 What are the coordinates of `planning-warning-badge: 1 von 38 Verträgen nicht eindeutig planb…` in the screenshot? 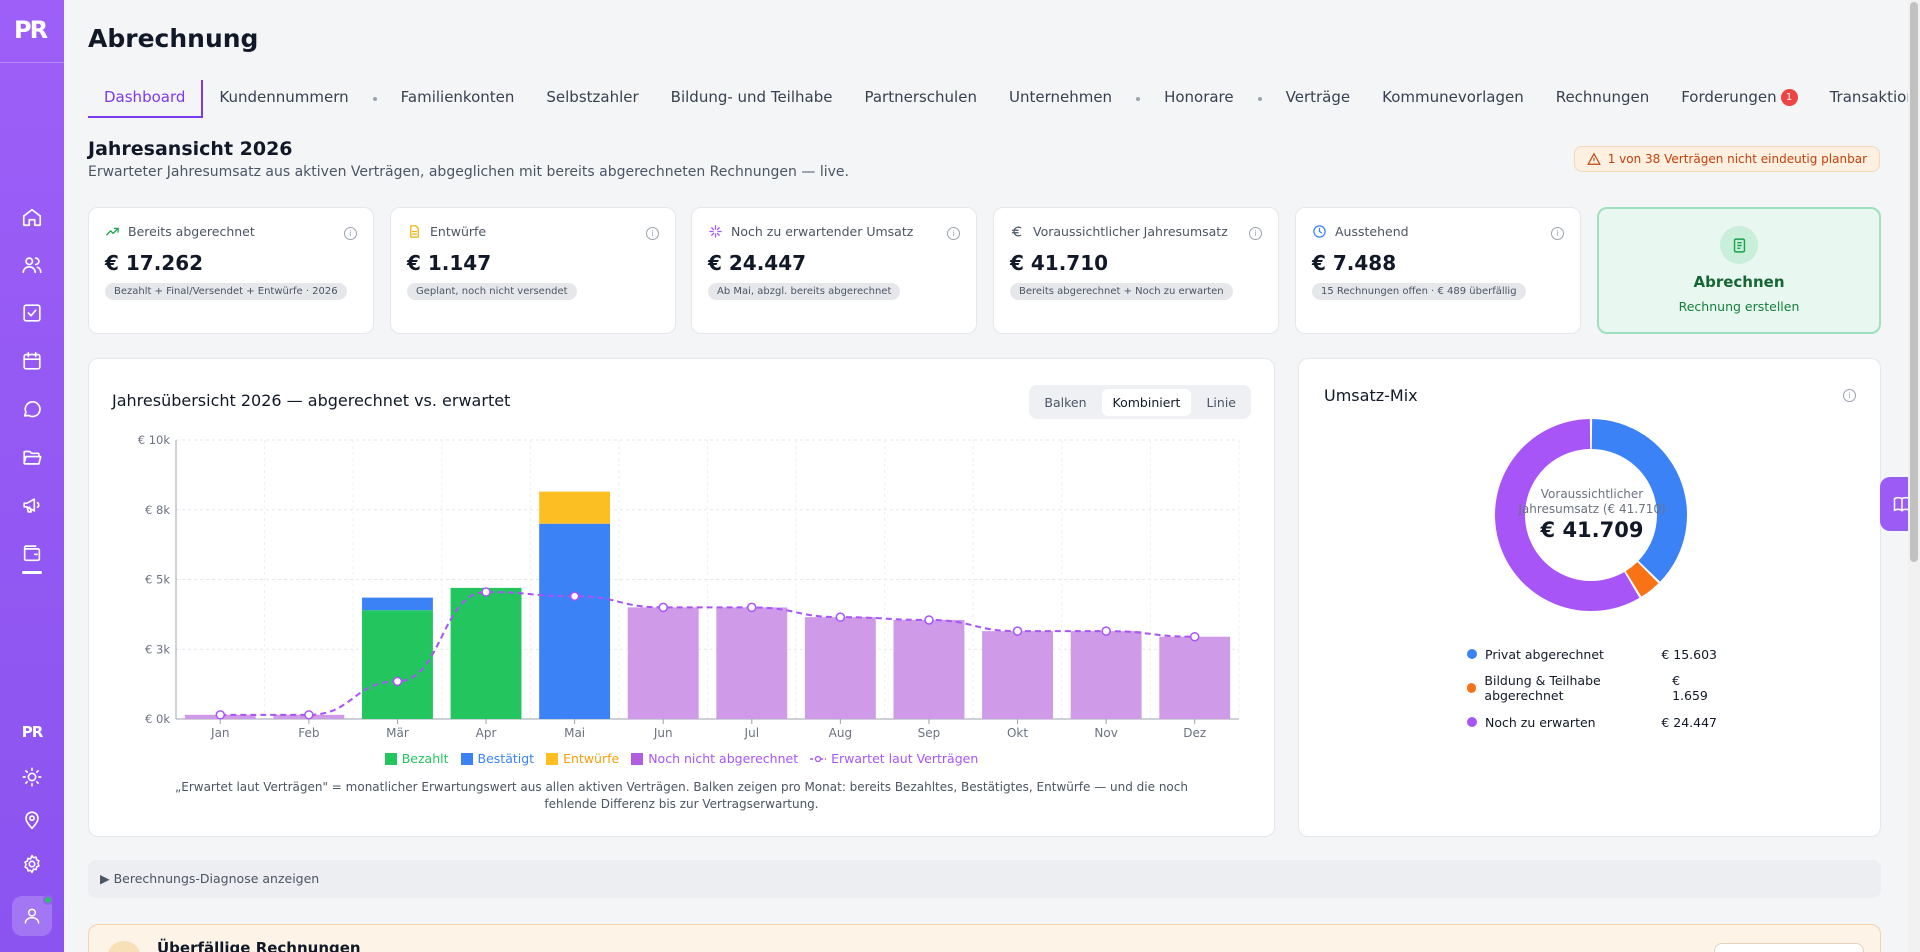 It's located at (1726, 159).